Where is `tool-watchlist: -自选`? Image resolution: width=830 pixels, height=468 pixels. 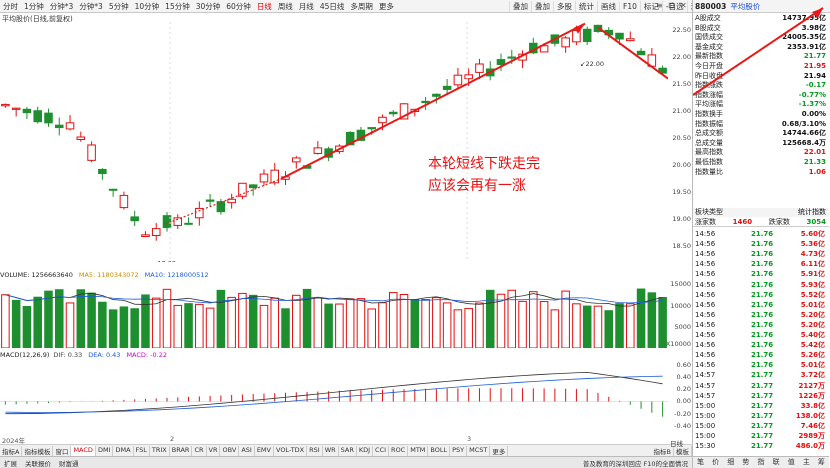 tool-watchlist: -自选 is located at coordinates (674, 6).